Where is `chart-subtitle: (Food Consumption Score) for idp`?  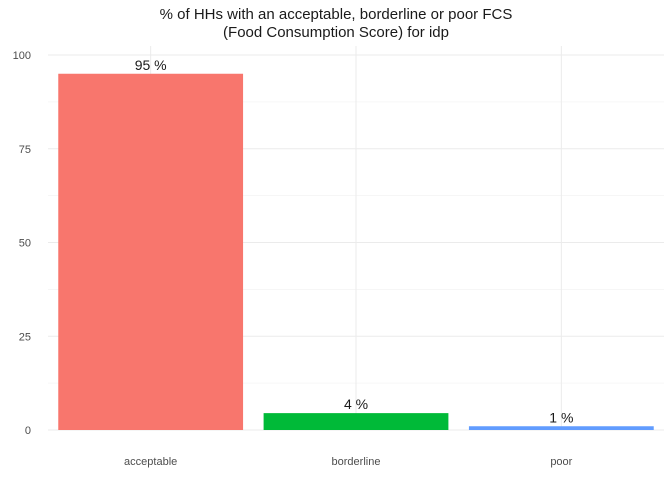 chart-subtitle: (Food Consumption Score) for idp is located at coordinates (336, 32).